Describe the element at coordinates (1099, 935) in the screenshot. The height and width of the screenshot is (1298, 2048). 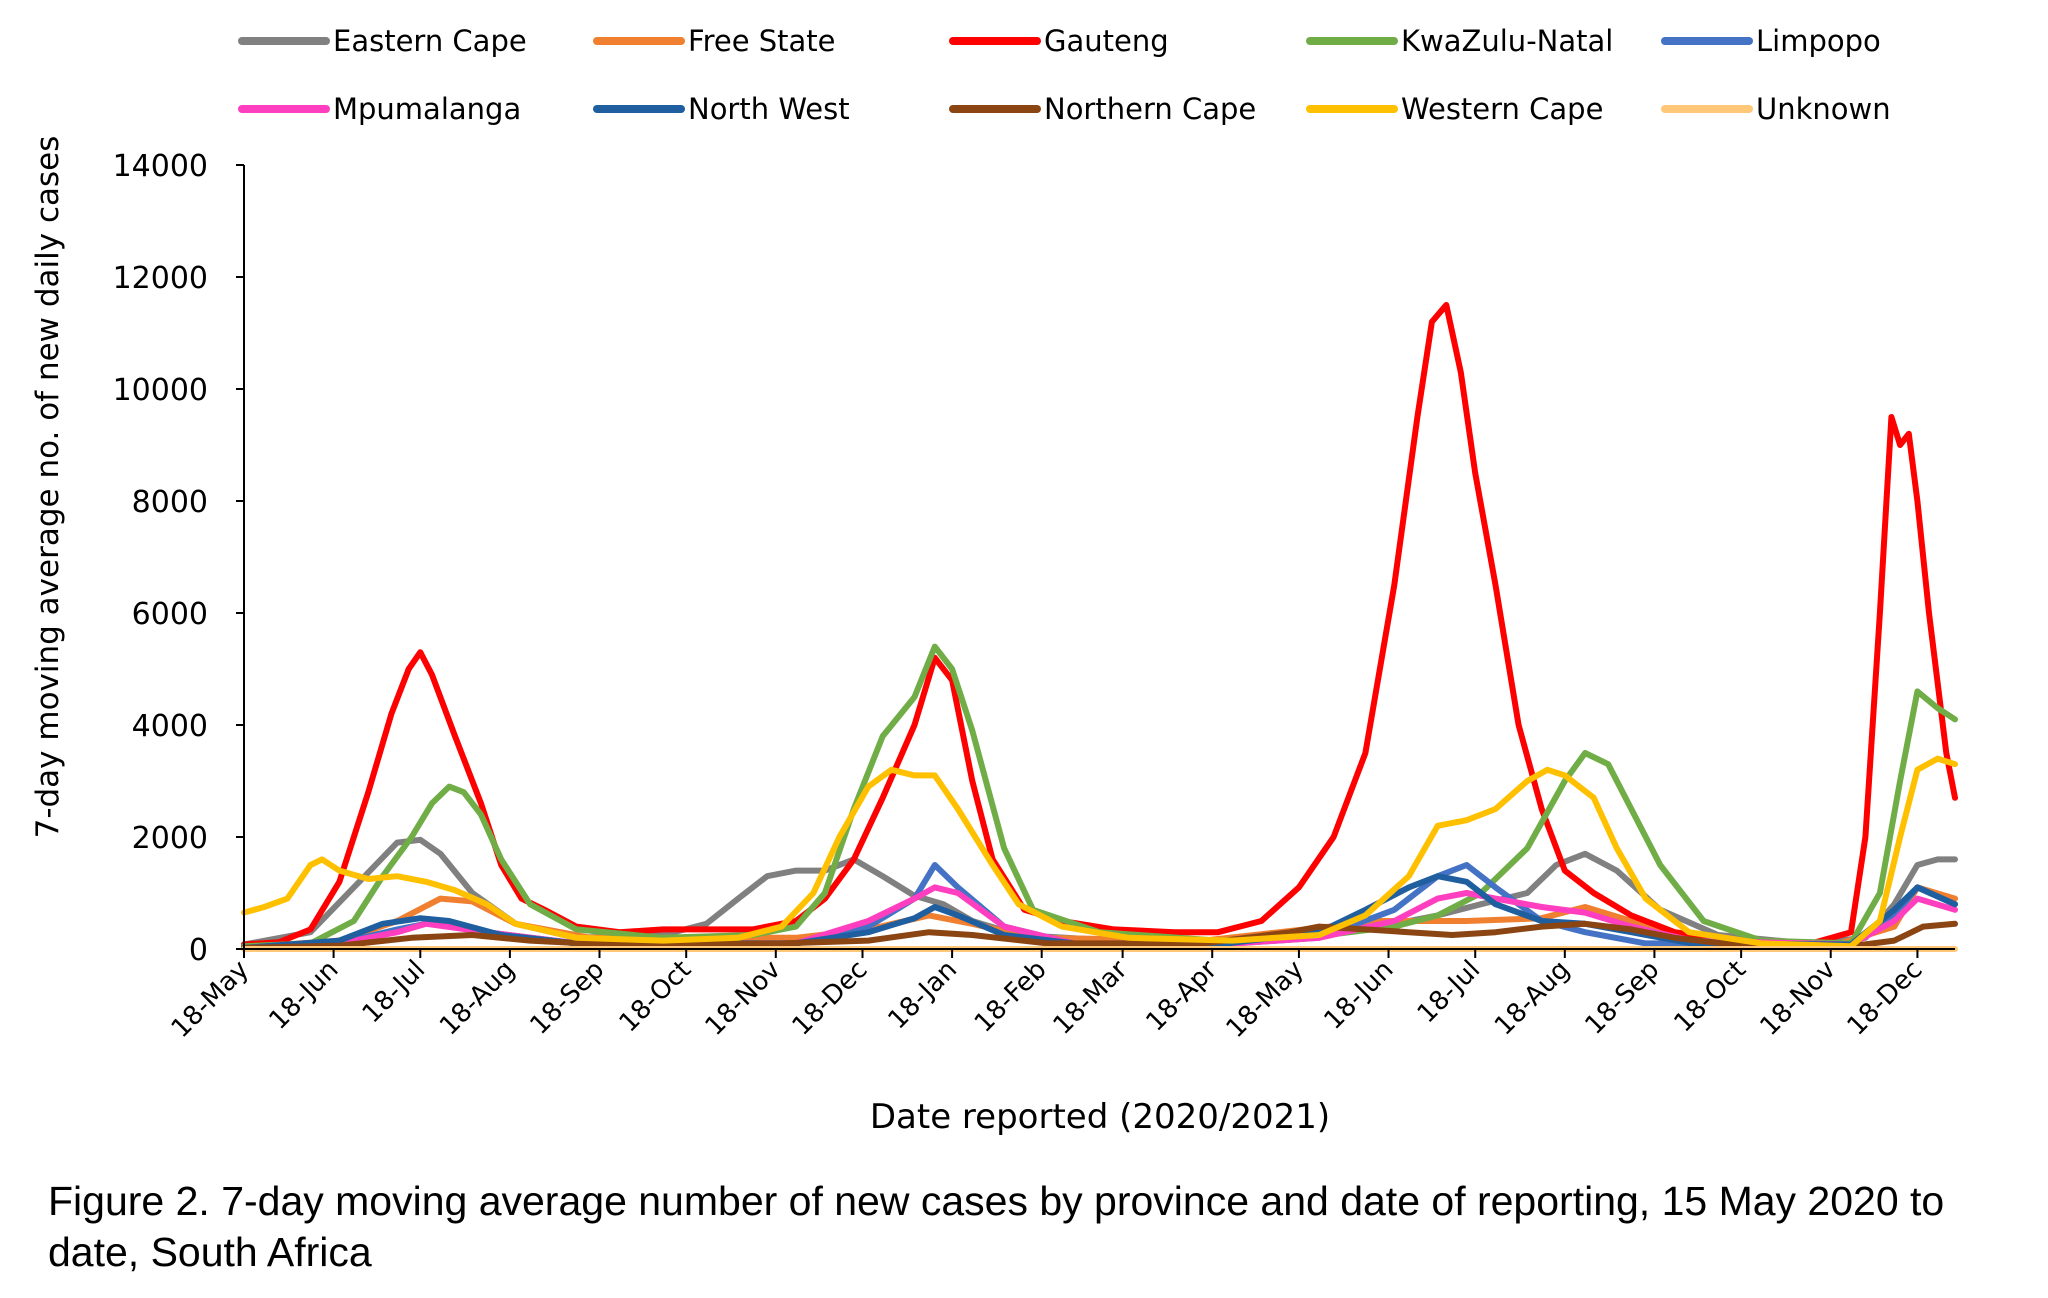
I see `series-line-northern-cape` at that location.